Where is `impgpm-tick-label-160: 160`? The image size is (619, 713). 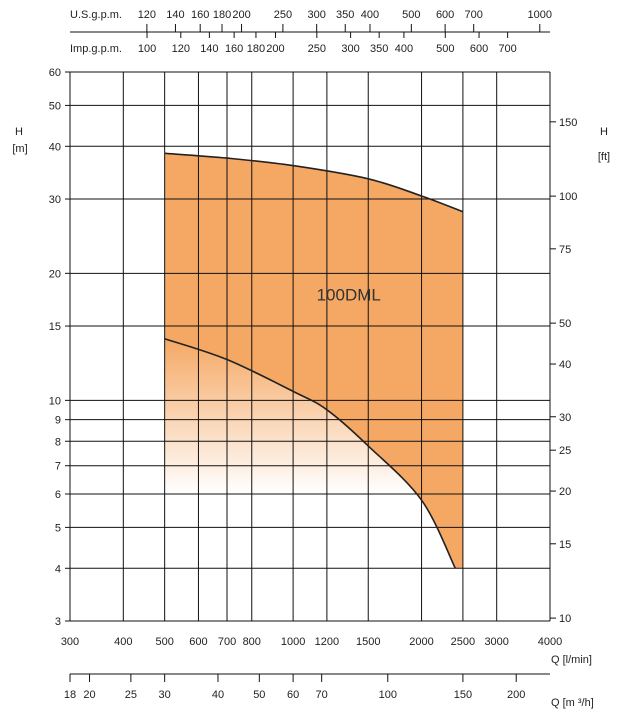
impgpm-tick-label-160: 160 is located at coordinates (234, 49).